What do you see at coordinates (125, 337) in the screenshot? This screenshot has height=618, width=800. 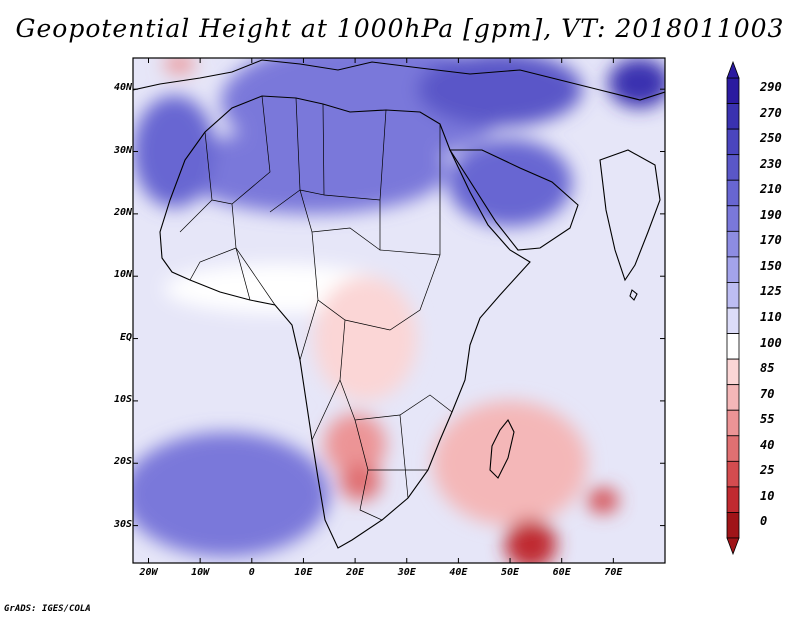 I see `lat-label: EQ` at bounding box center [125, 337].